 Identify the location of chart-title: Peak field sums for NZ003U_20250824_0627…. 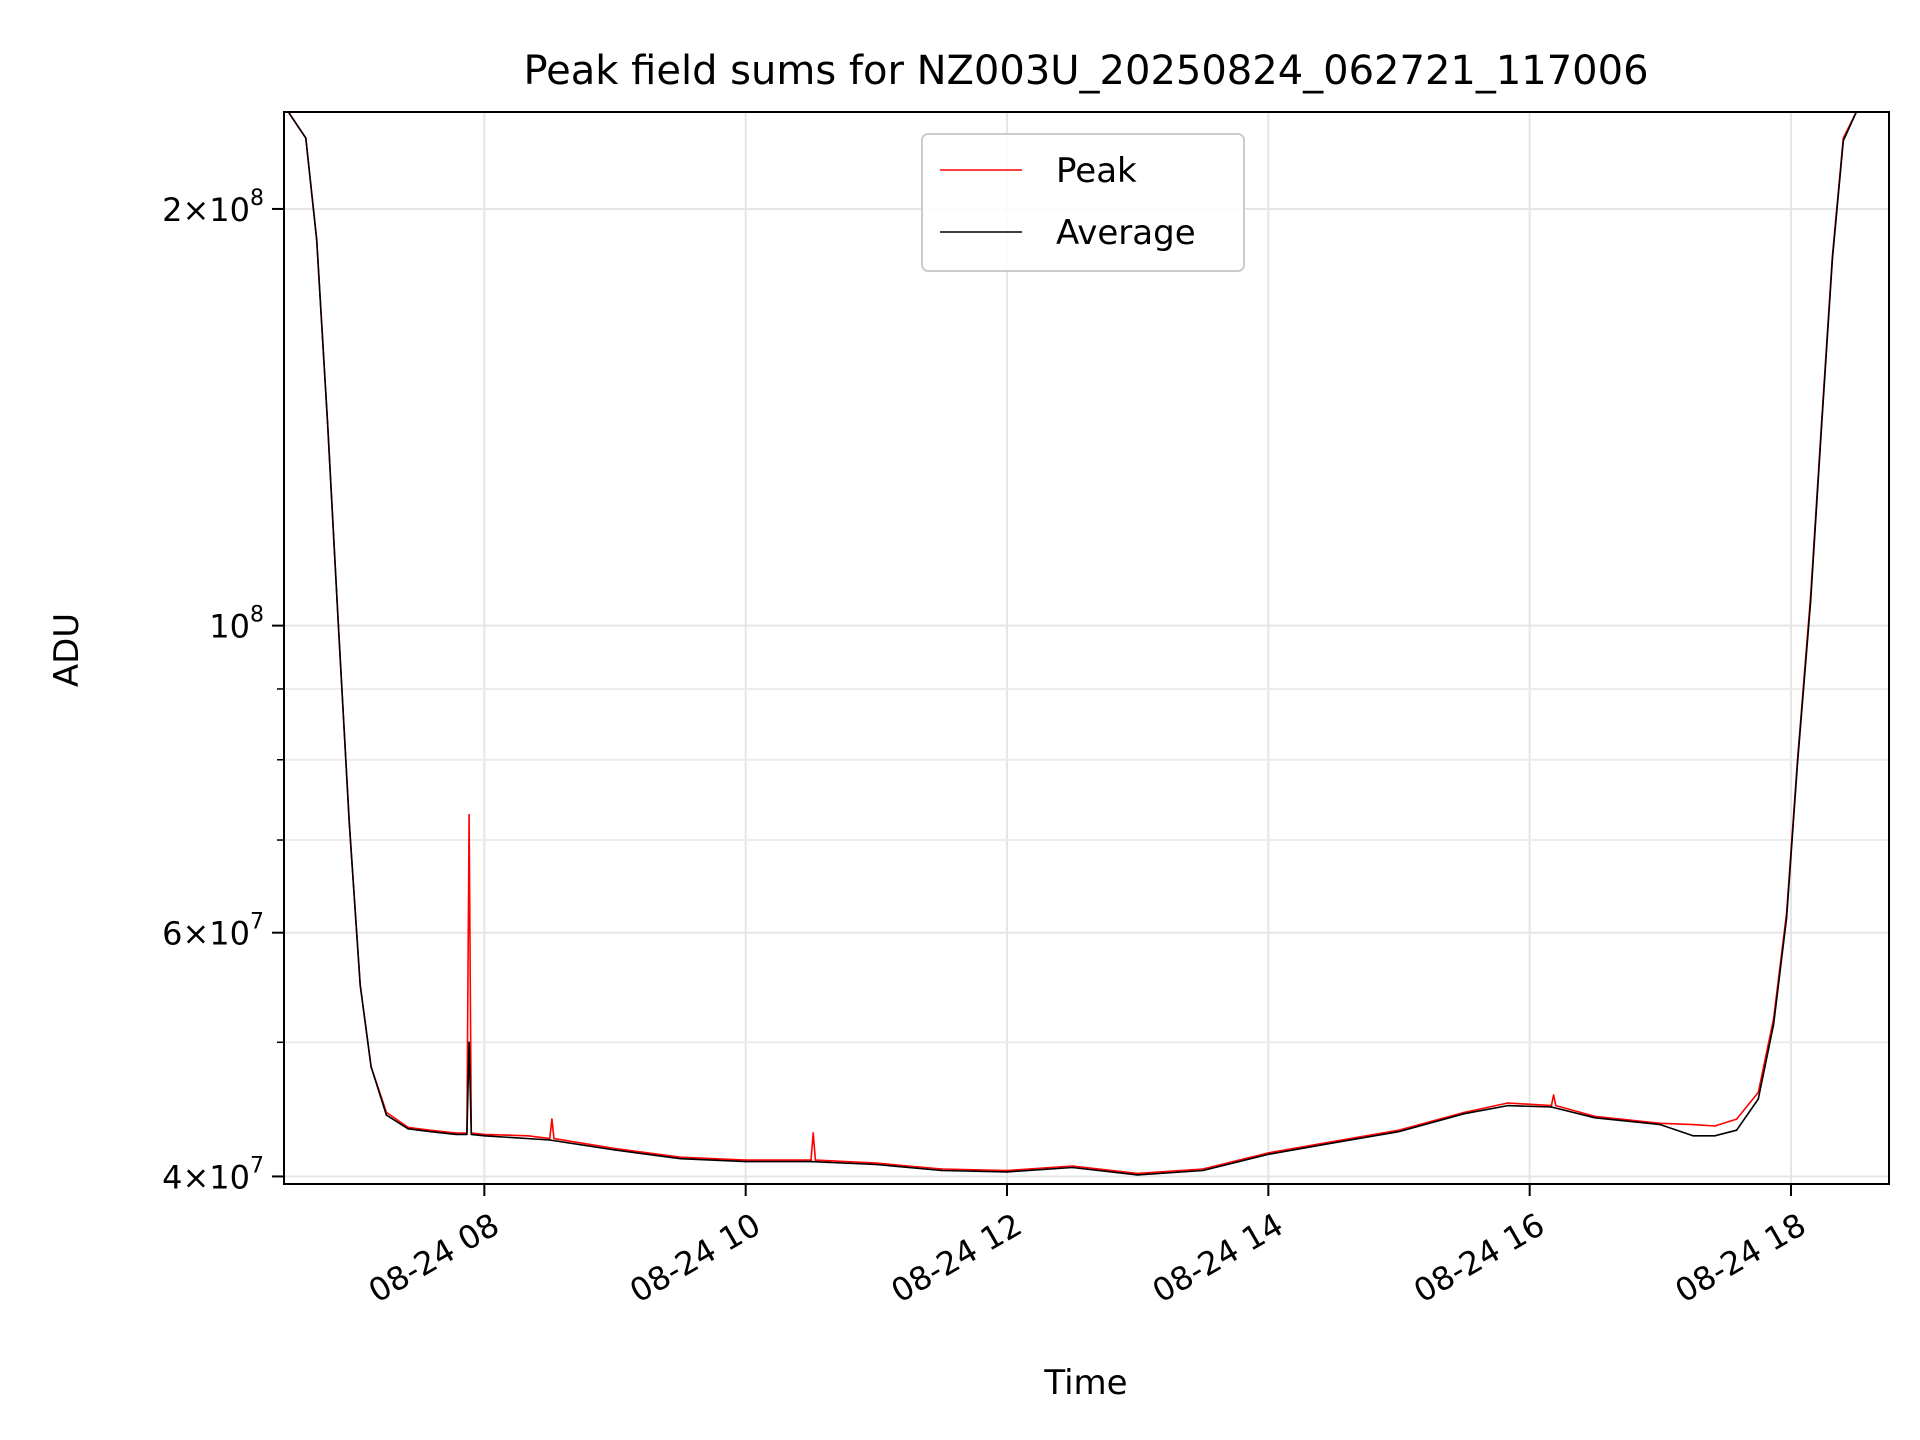
(1085, 71).